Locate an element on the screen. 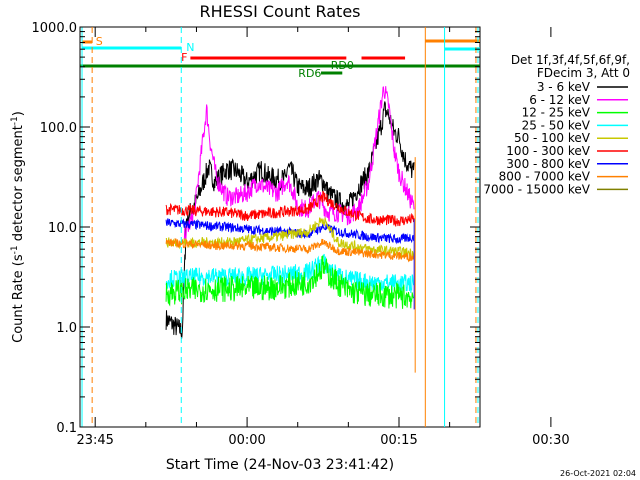 The image size is (640, 480). flag-f-label: F is located at coordinates (184, 57).